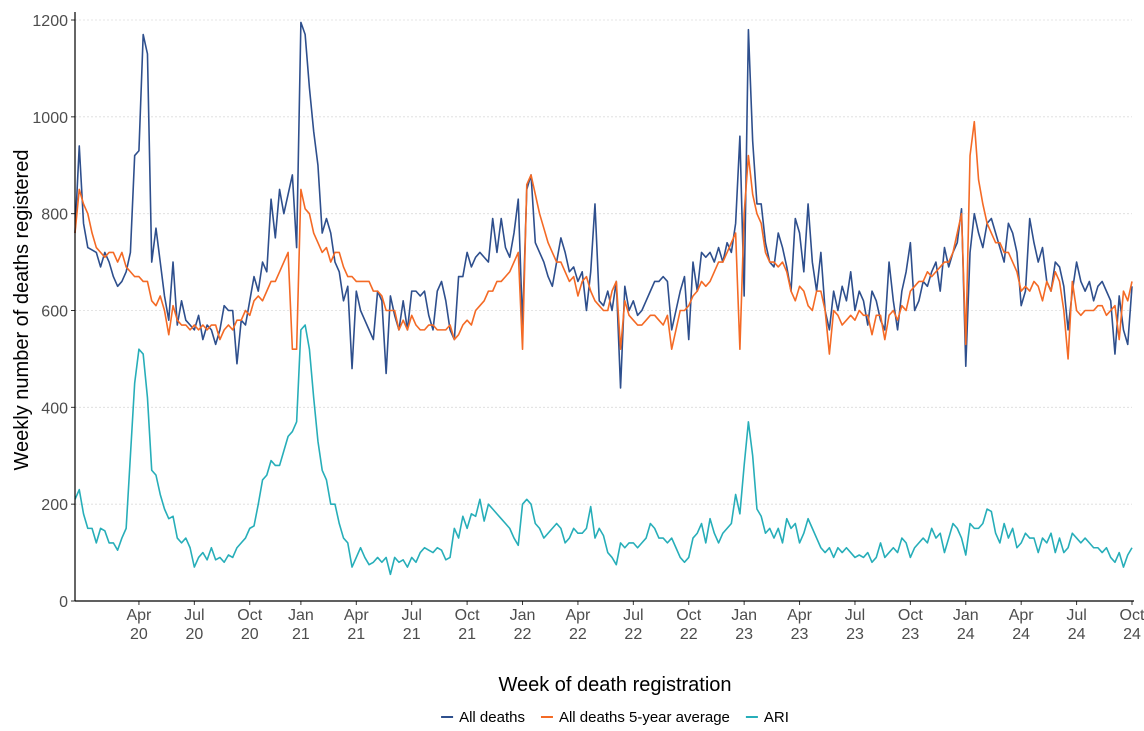 This screenshot has height=731, width=1144. I want to click on x-tick-label: Apr 22, so click(578, 625).